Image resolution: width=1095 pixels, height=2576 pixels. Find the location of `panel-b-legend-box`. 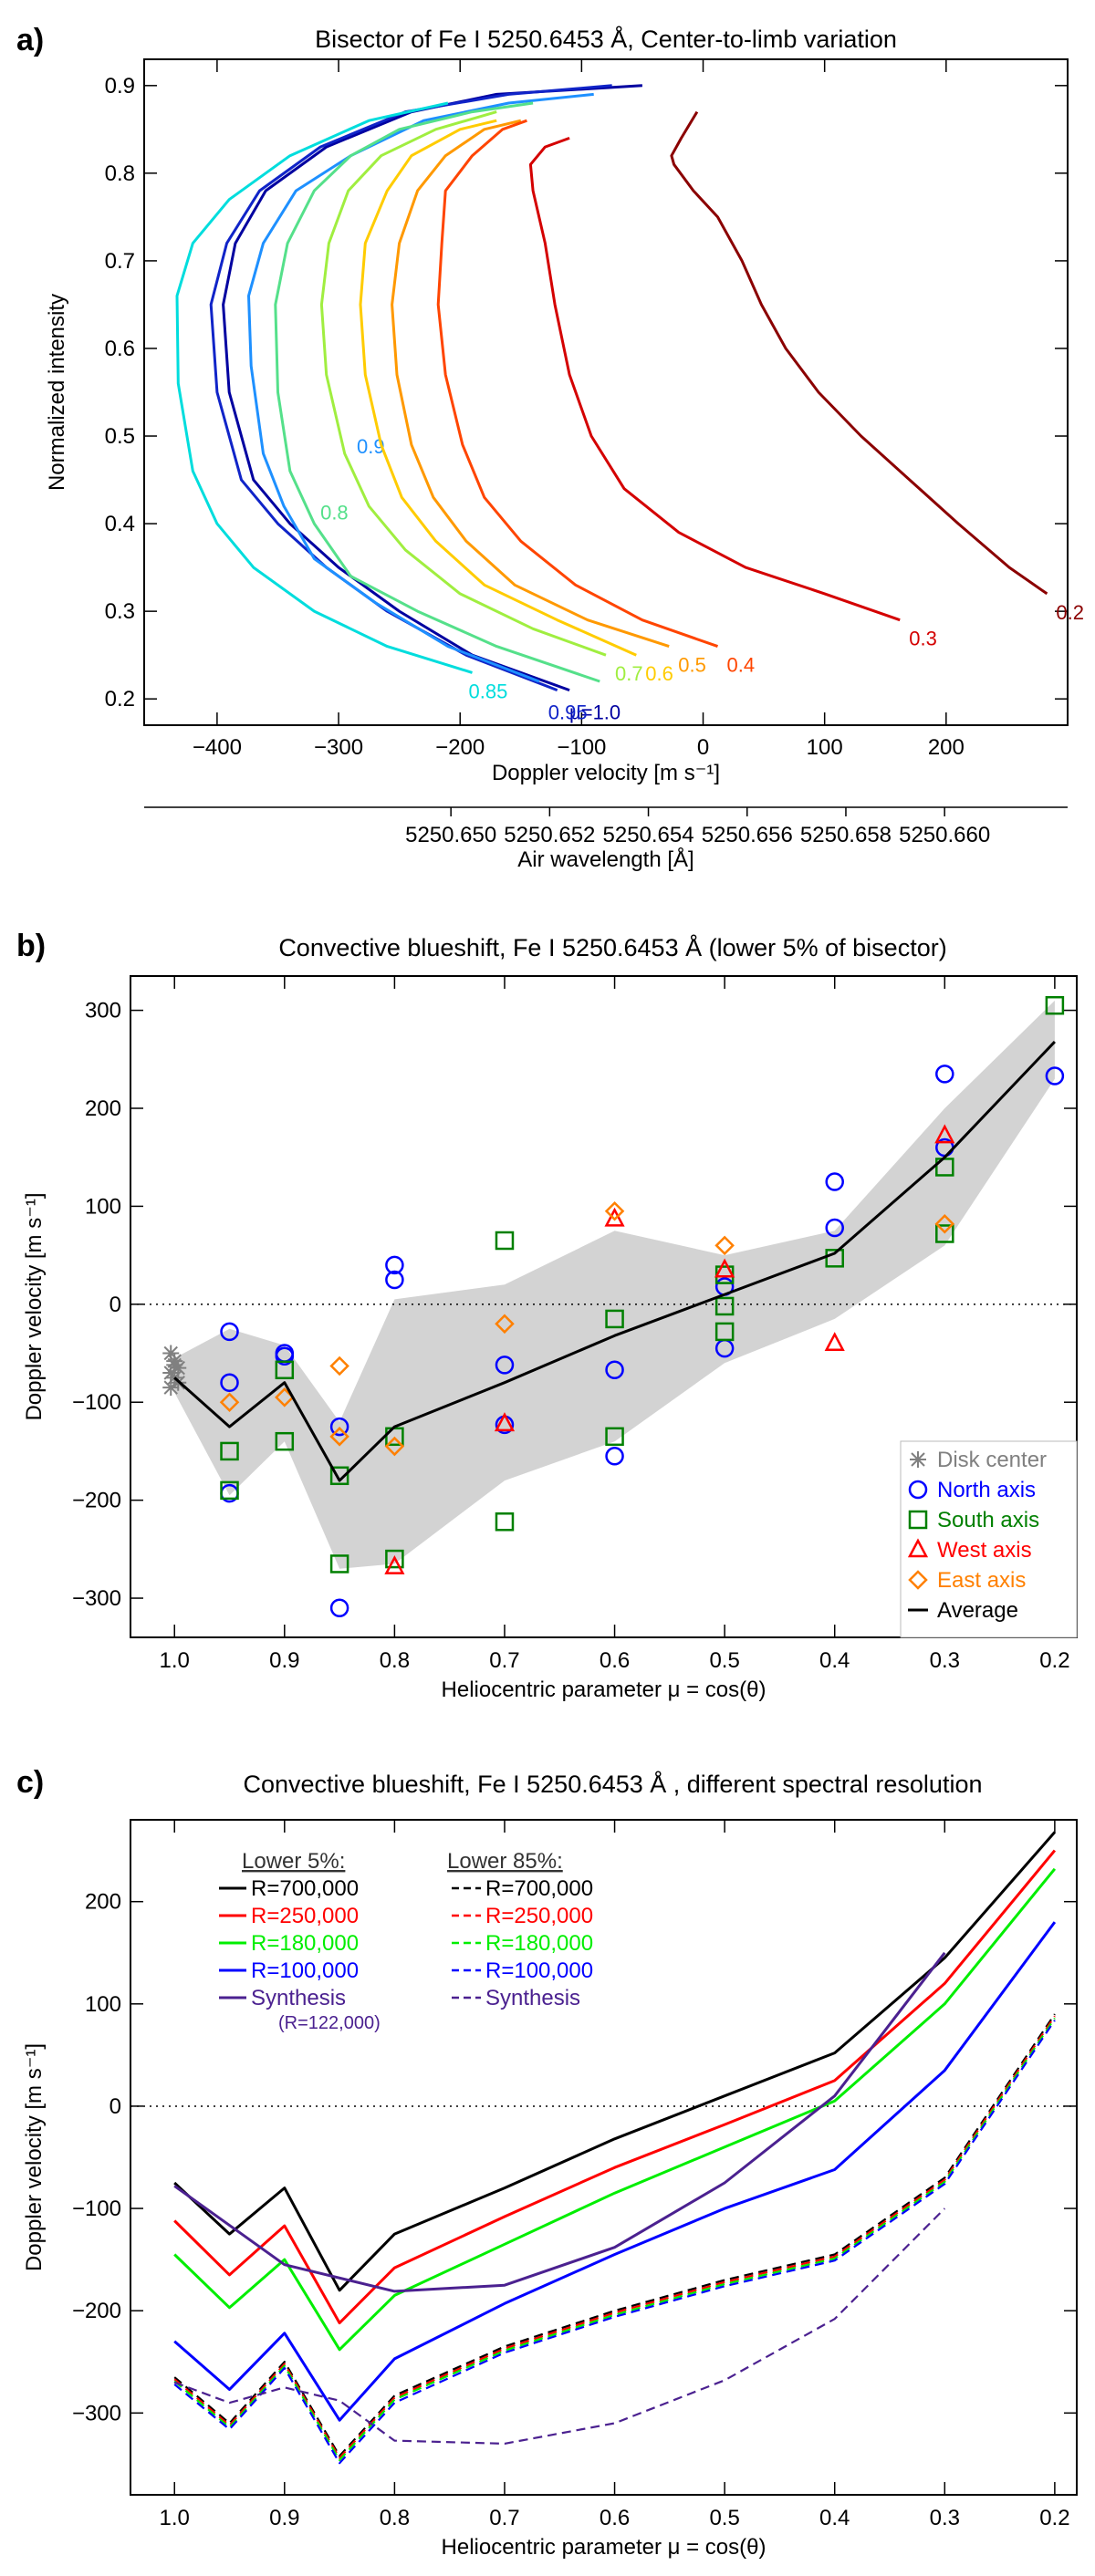

panel-b-legend-box is located at coordinates (989, 1539).